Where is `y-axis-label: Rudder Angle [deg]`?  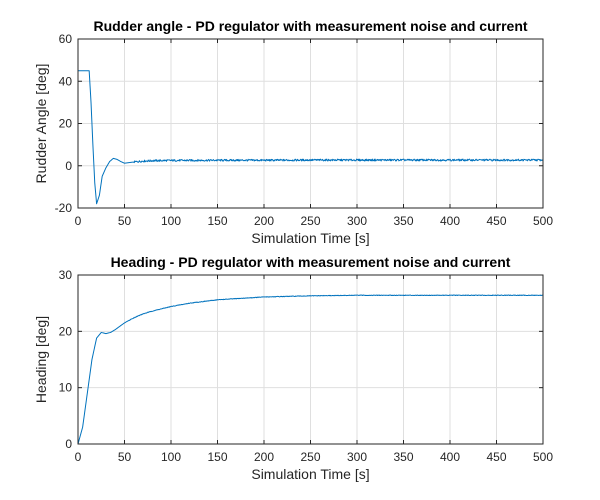
y-axis-label: Rudder Angle [deg] is located at coordinates (41, 124).